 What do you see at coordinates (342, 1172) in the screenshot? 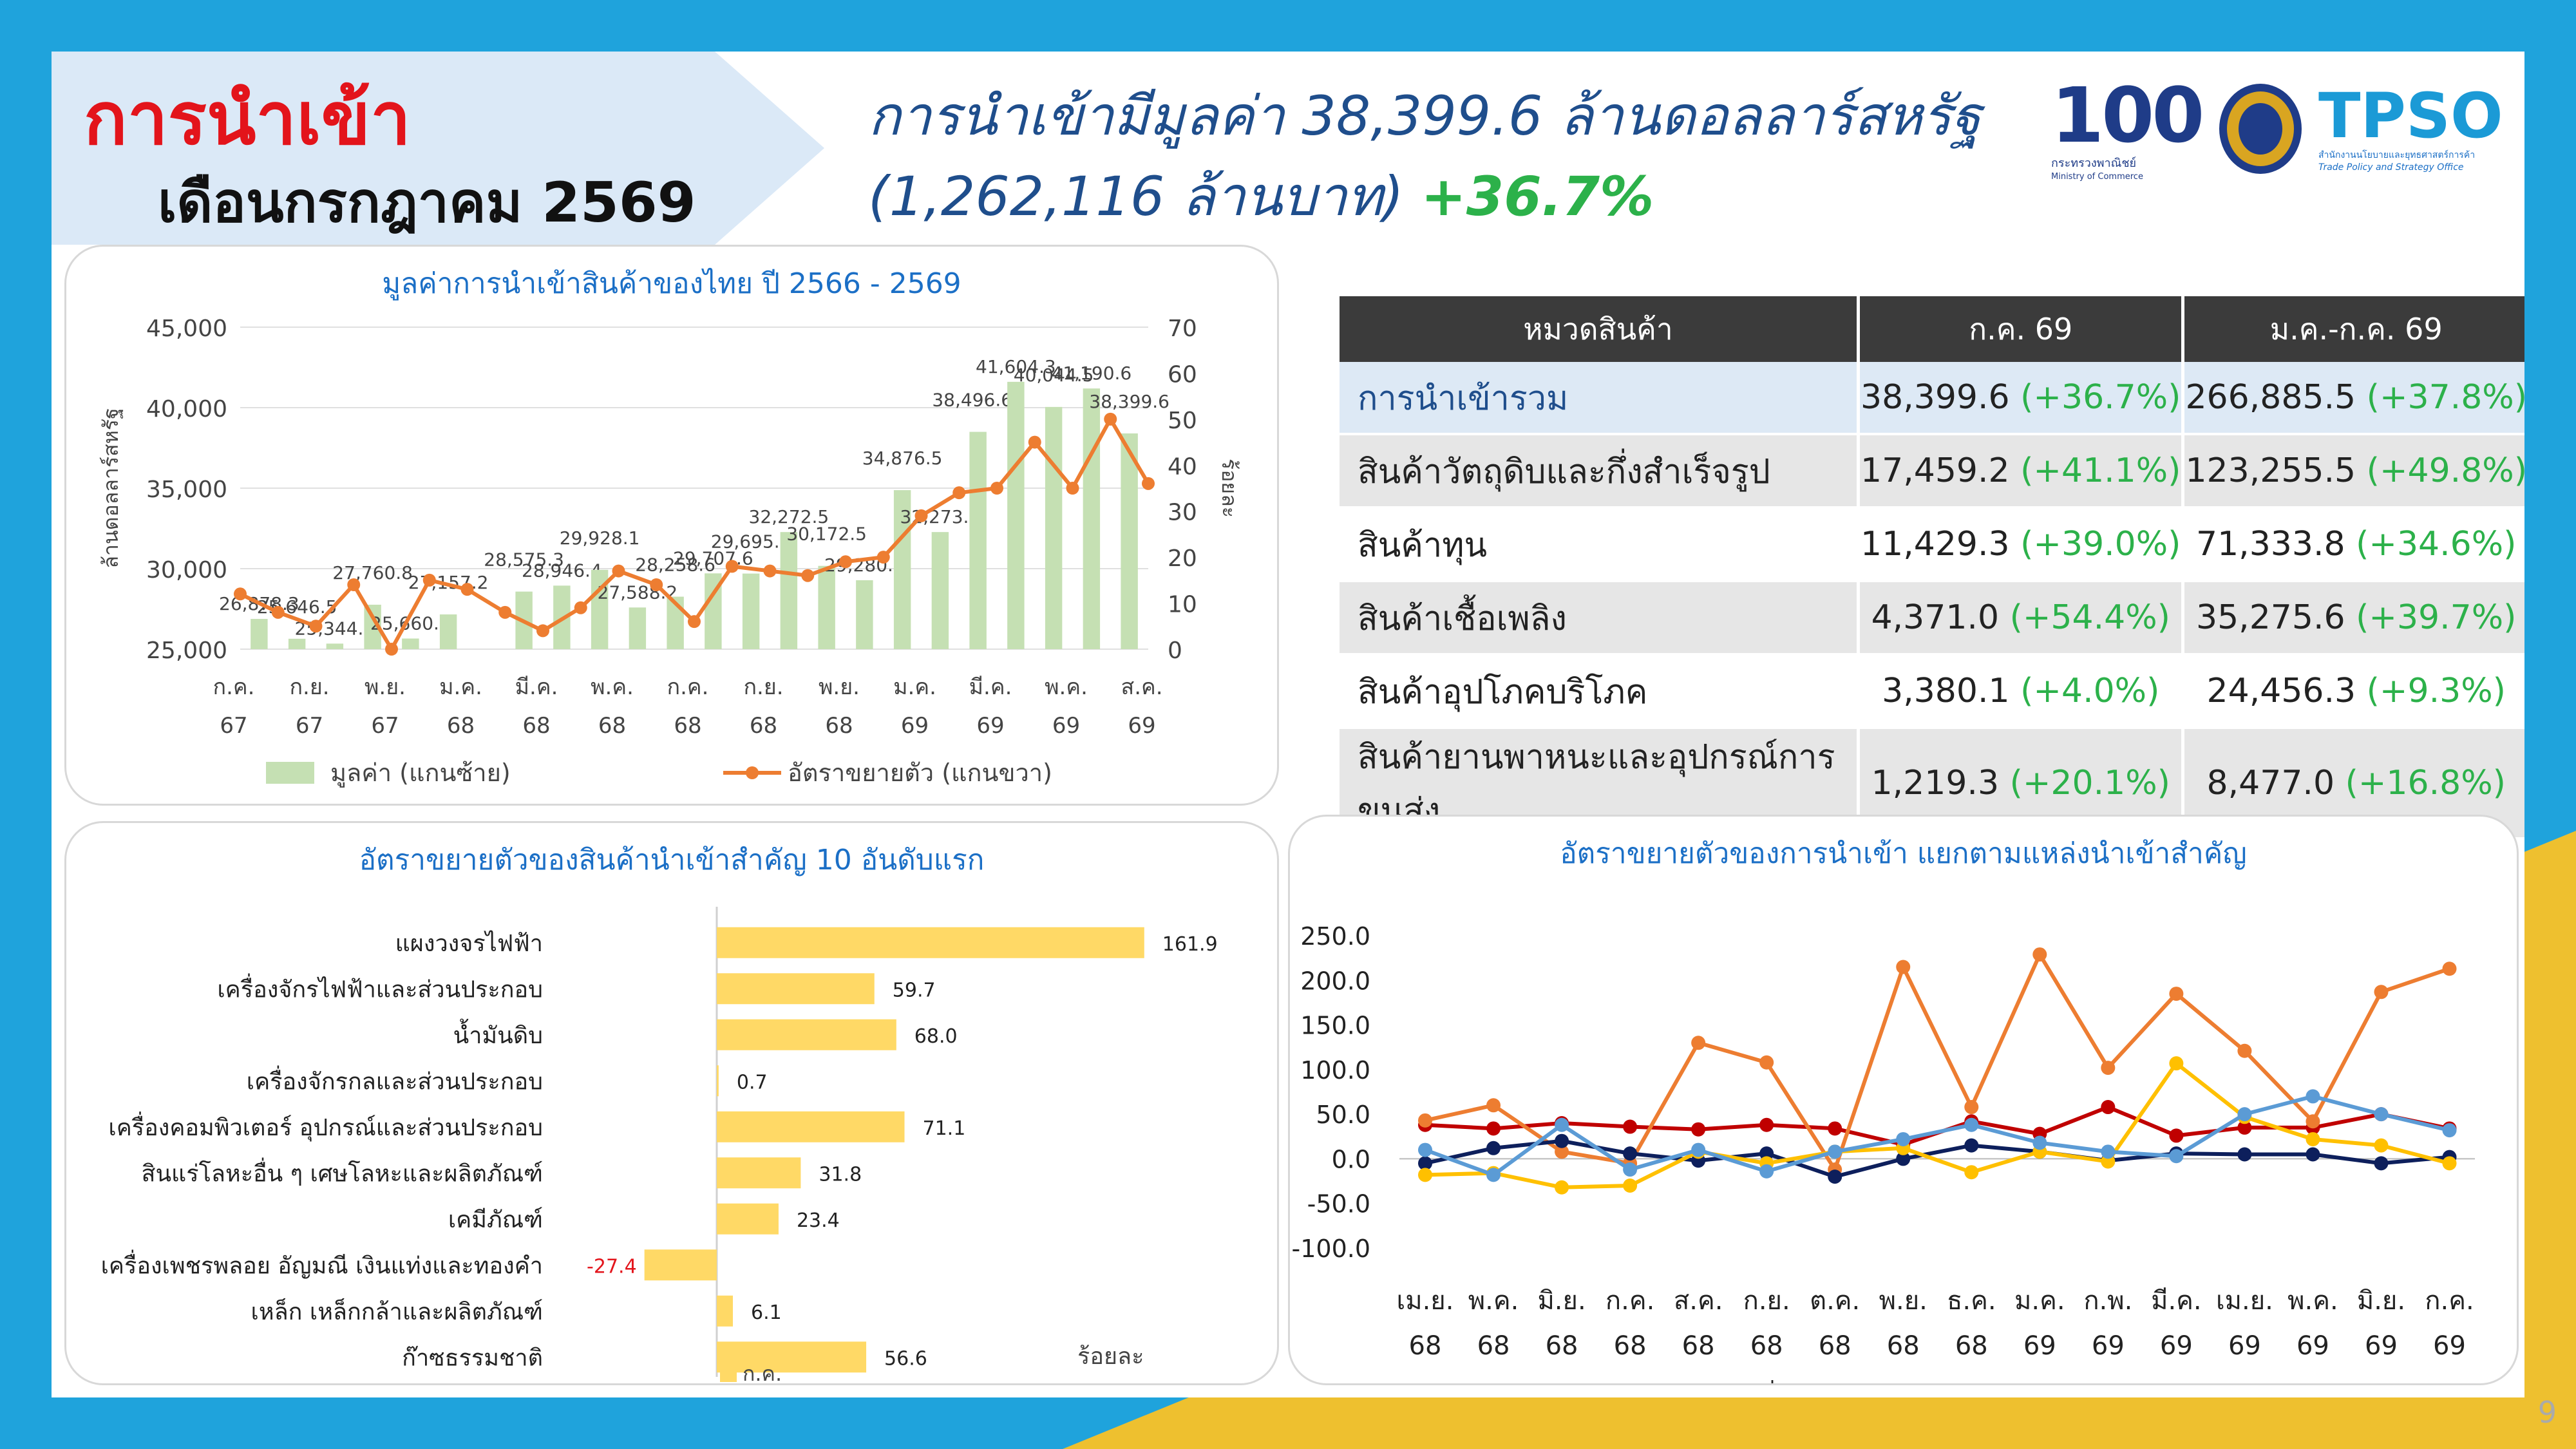
I see `category-label: สินแร่โลหะอื่น ๆ เศษโลหะและผลิตภัณฑ์` at bounding box center [342, 1172].